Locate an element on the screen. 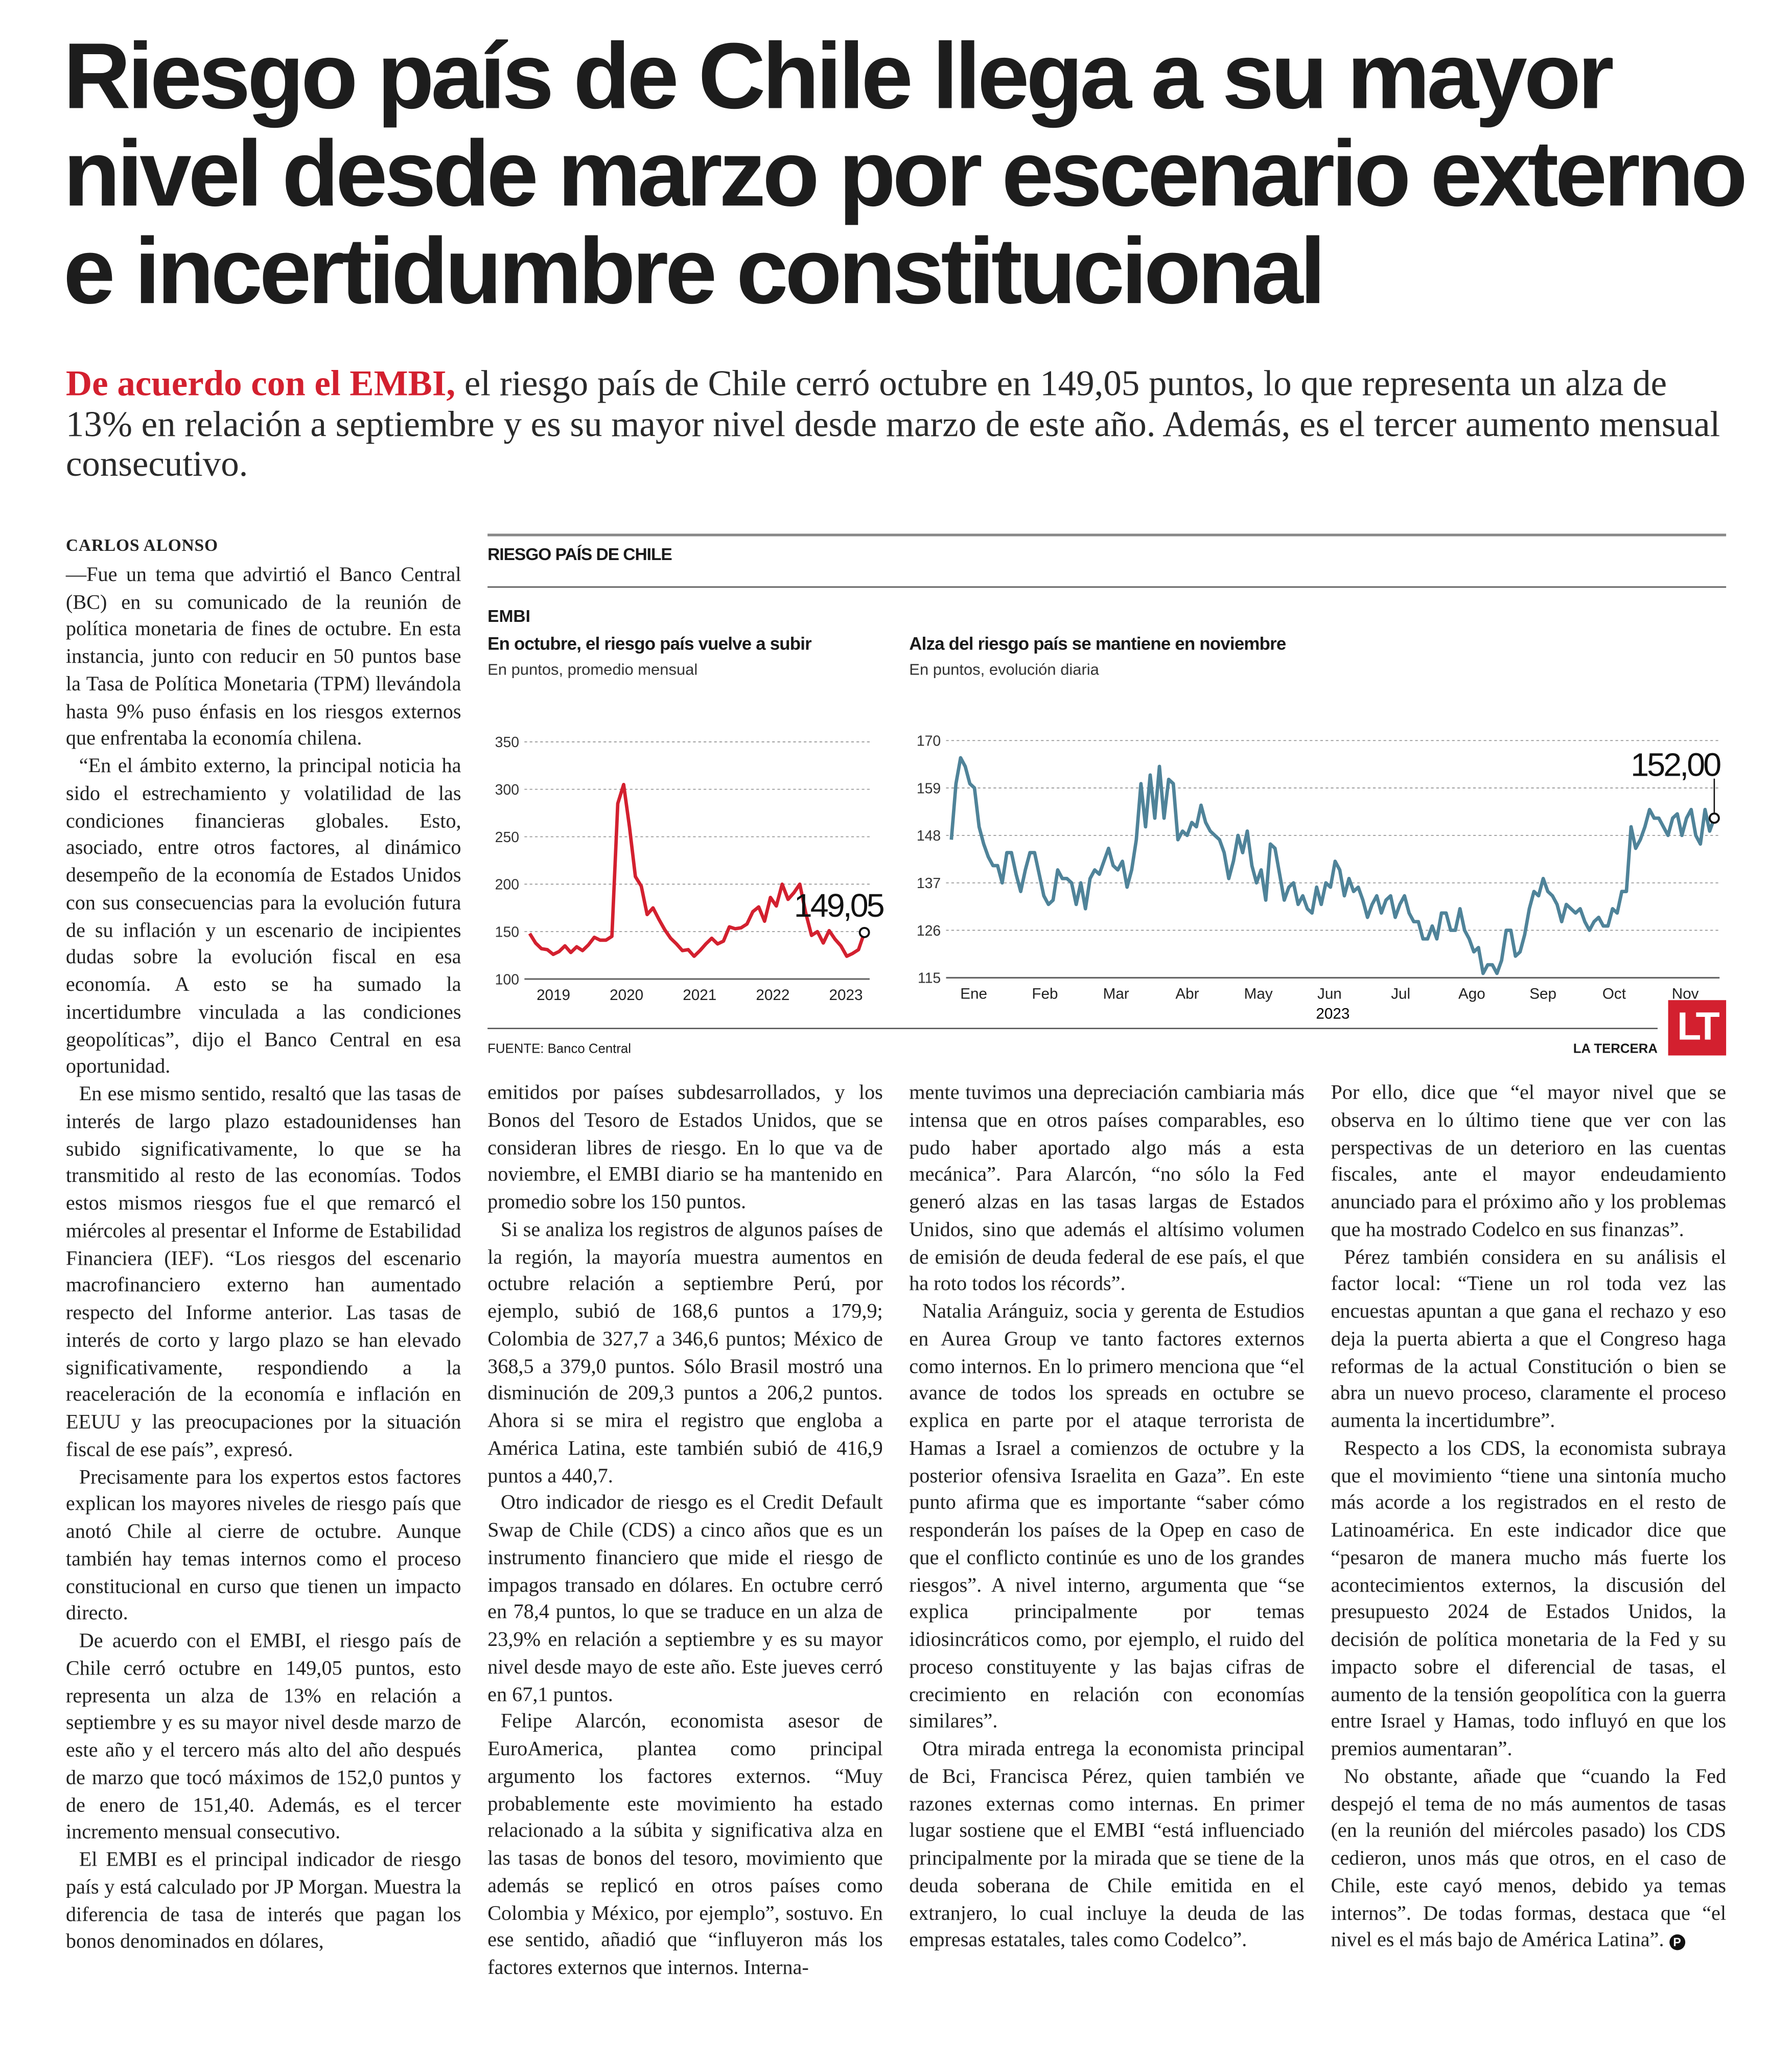 The image size is (1792, 2069). y-tick-label: 137 is located at coordinates (929, 884).